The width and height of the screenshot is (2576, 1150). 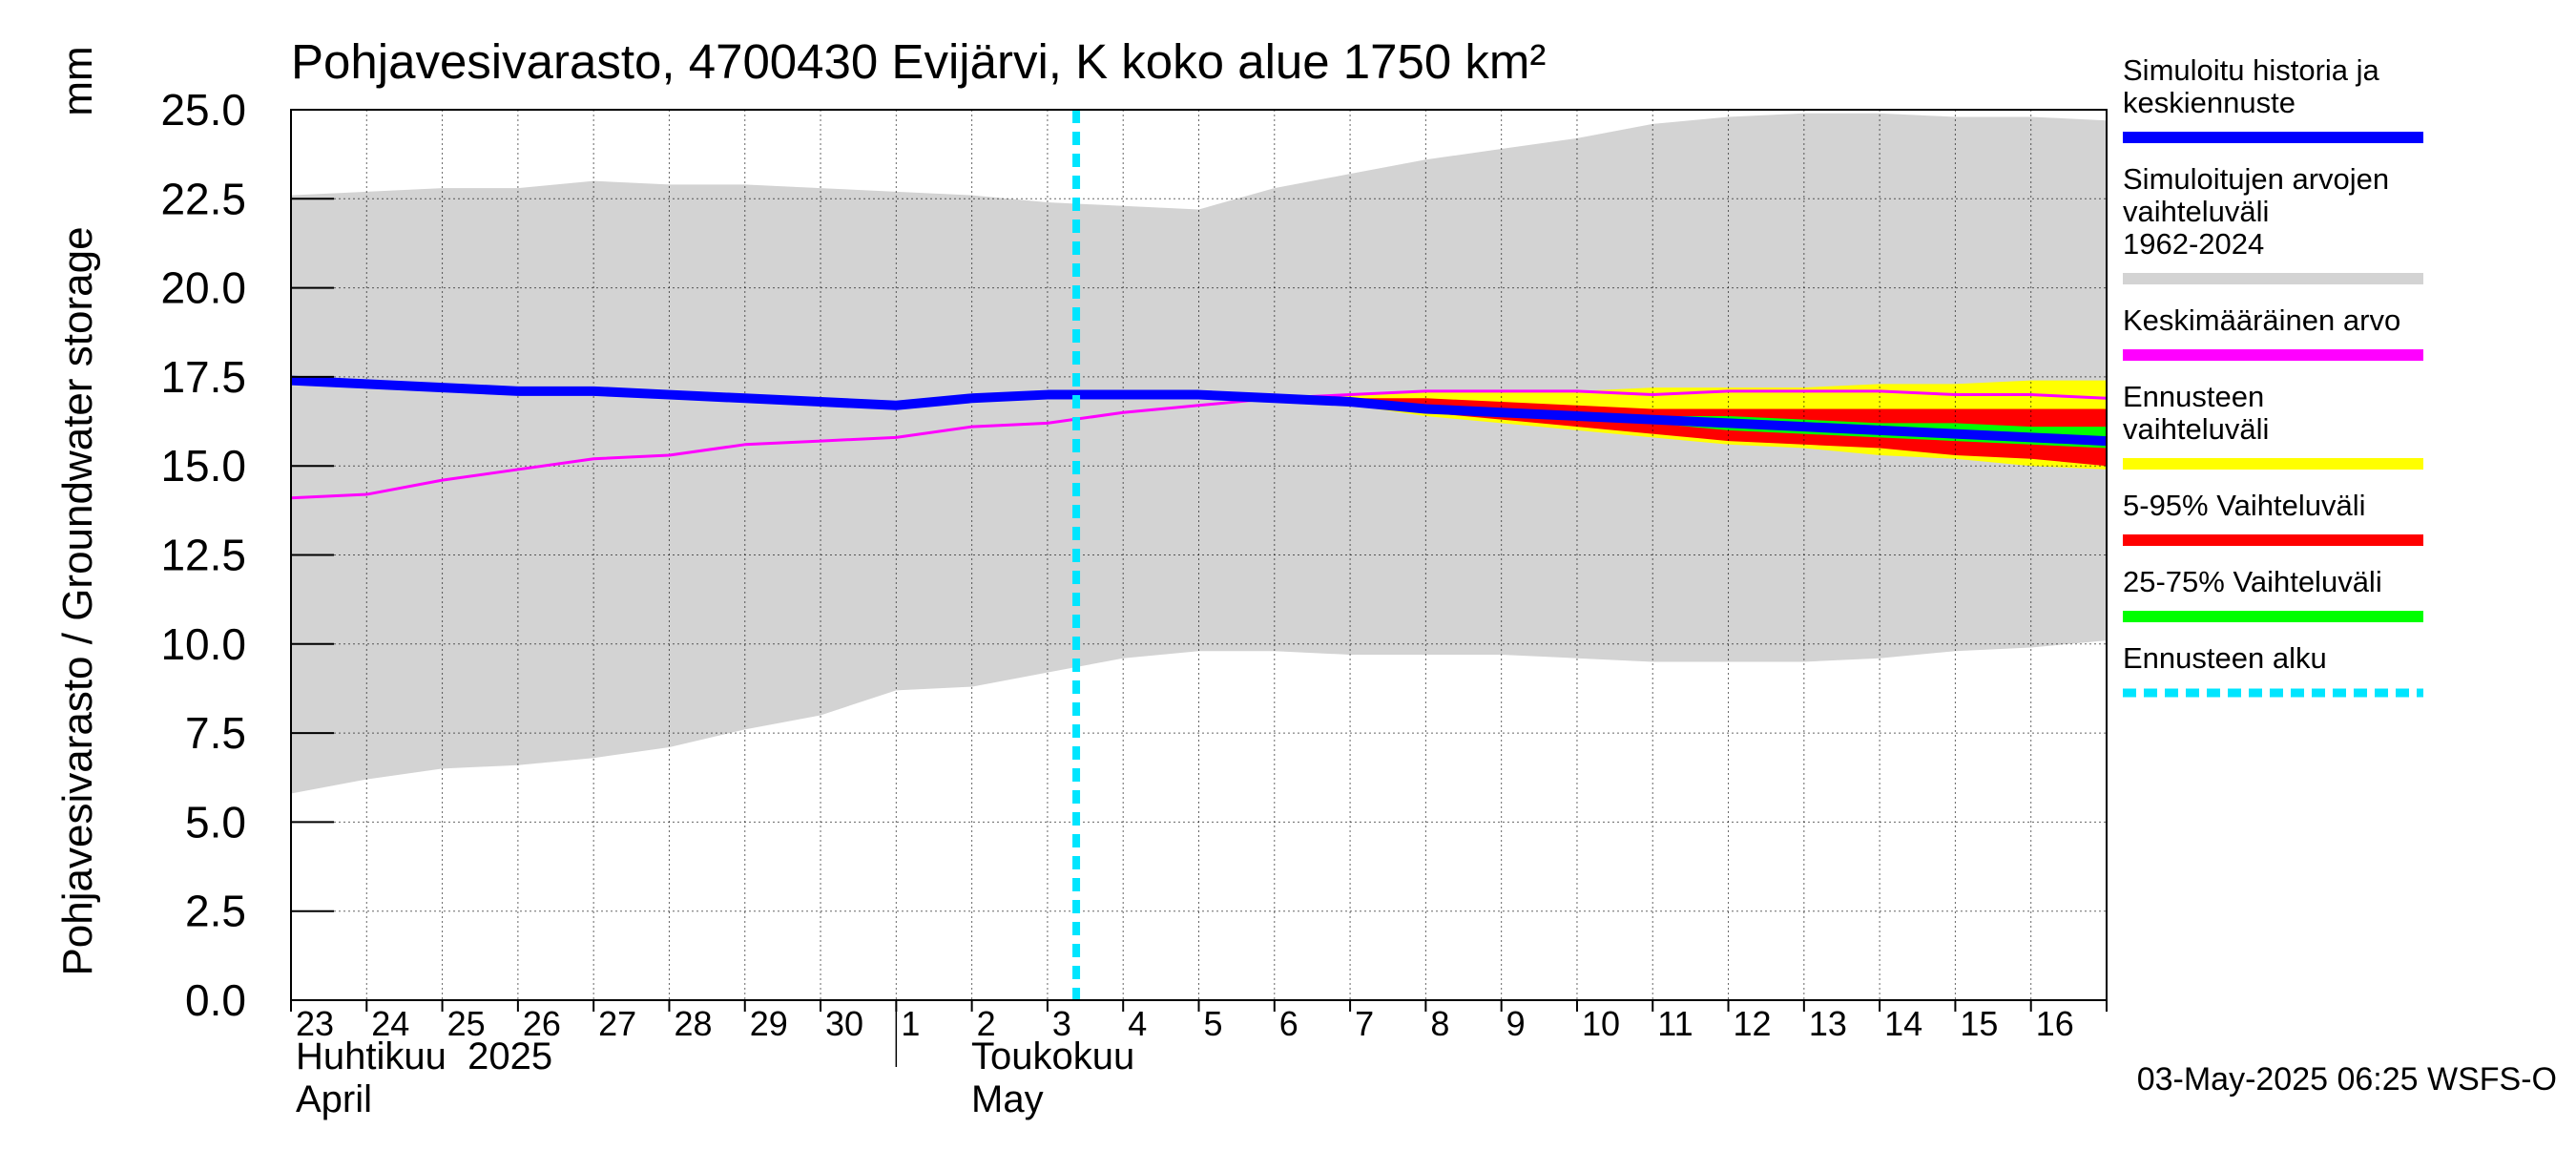 I want to click on x-tick-label: 30, so click(x=844, y=1024).